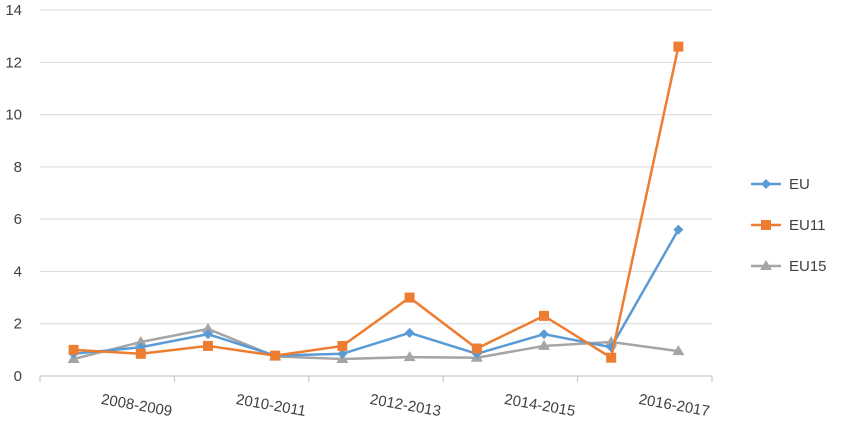  What do you see at coordinates (18, 376) in the screenshot?
I see `y-tick-label: 0` at bounding box center [18, 376].